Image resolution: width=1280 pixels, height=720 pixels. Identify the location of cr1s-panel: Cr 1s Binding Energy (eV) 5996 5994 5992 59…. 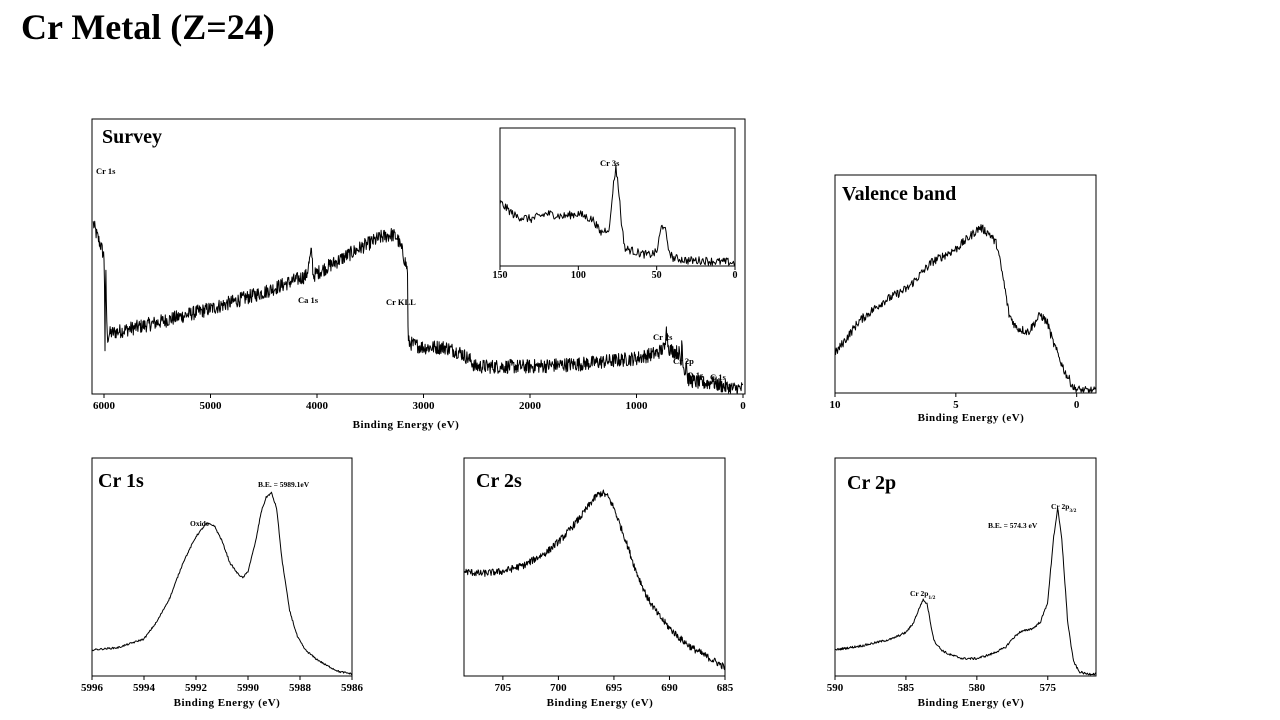
(222, 583).